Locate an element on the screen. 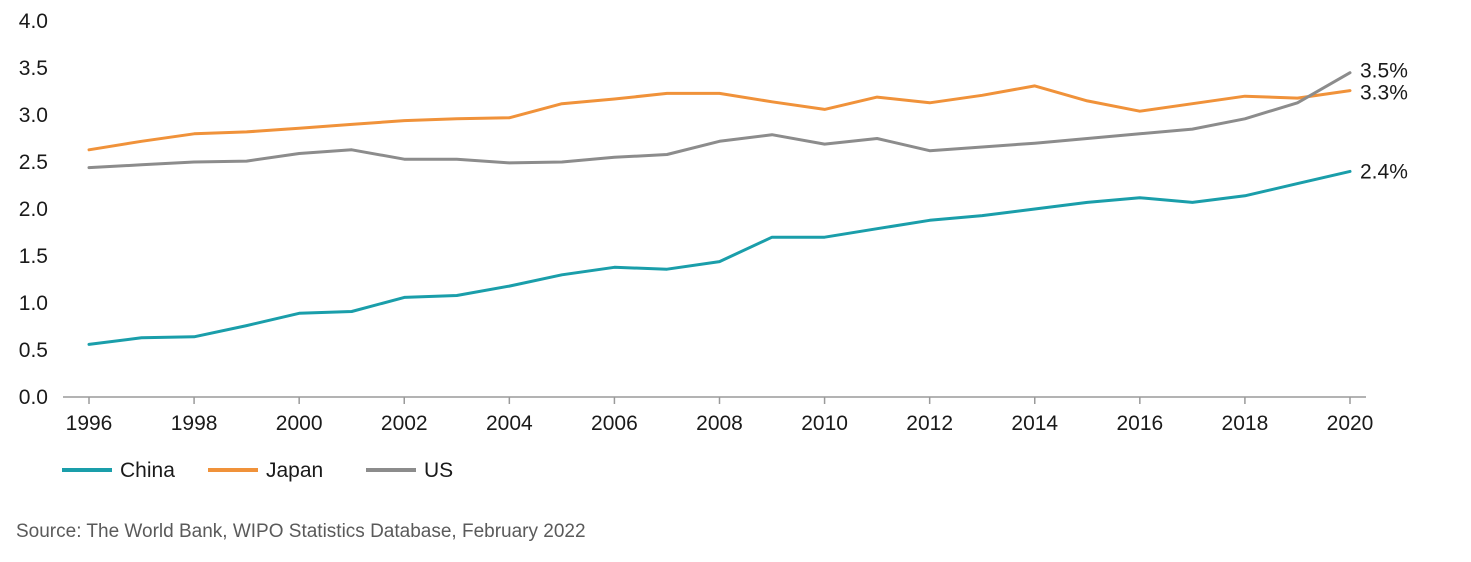 Image resolution: width=1471 pixels, height=562 pixels. y-tick-label: 0.5 is located at coordinates (33, 350).